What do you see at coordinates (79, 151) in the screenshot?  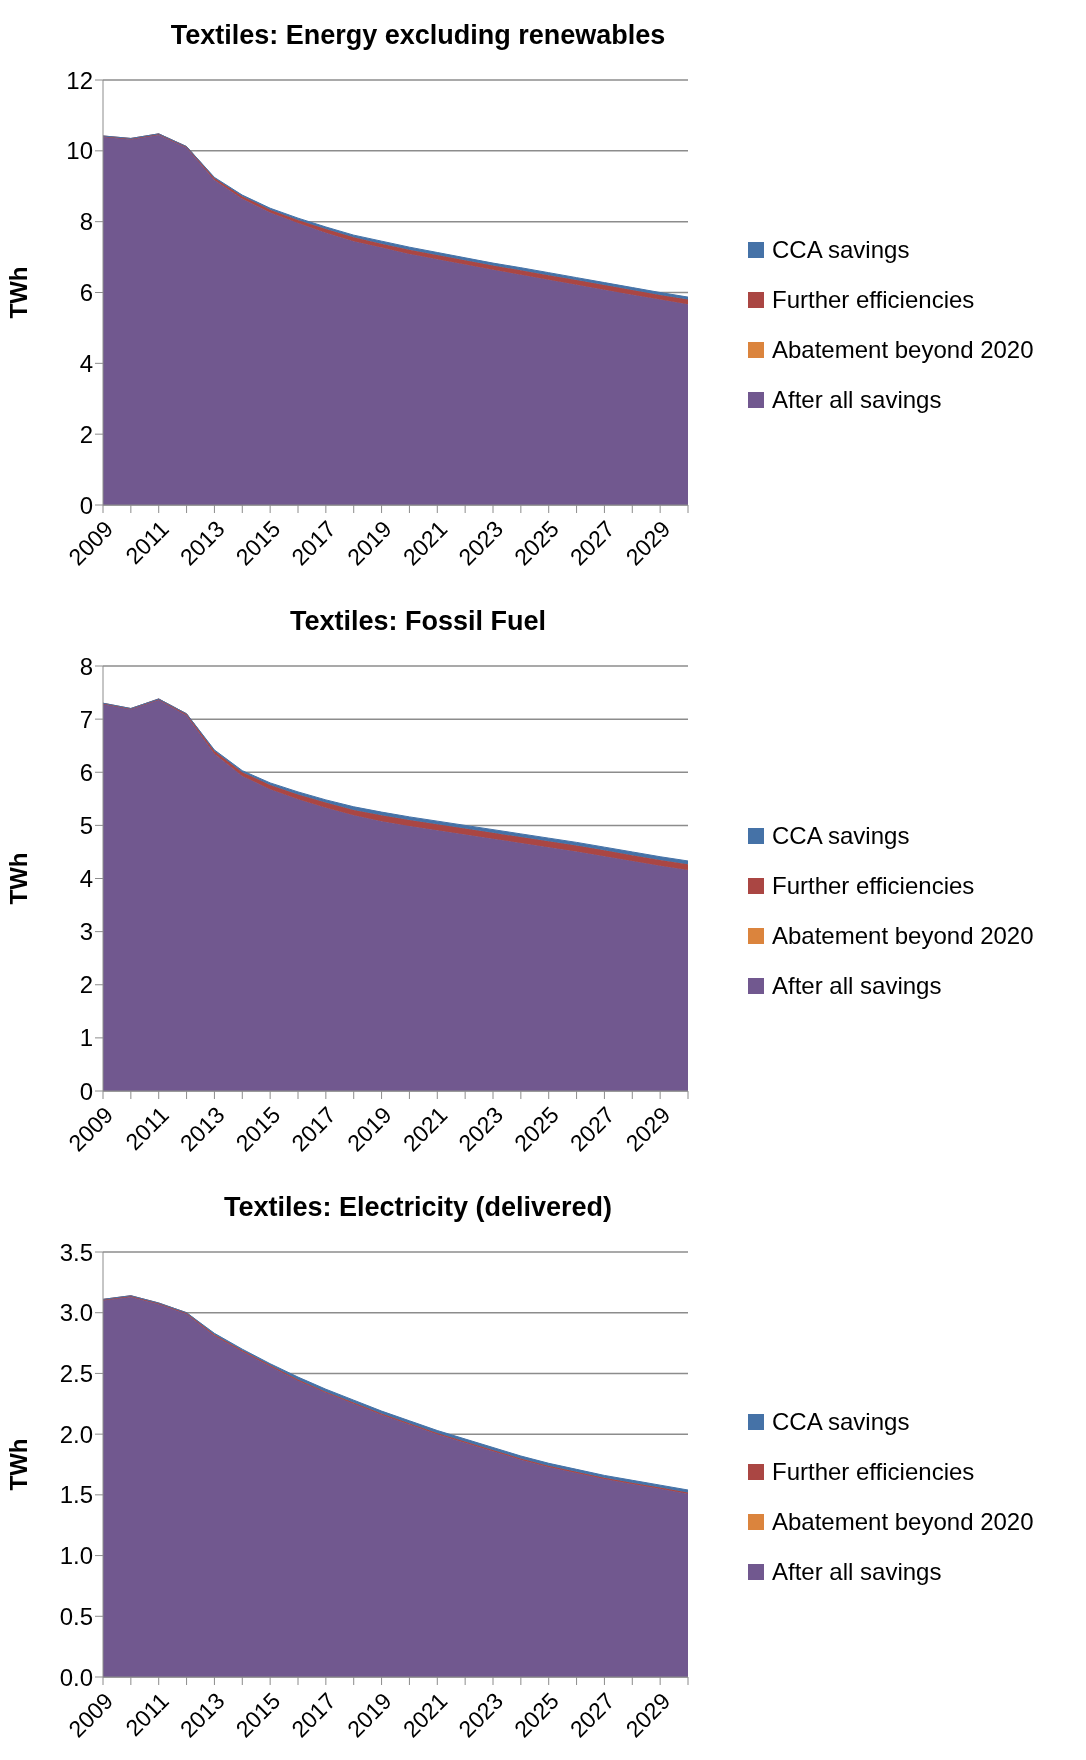 I see `y-tick-label: 10` at bounding box center [79, 151].